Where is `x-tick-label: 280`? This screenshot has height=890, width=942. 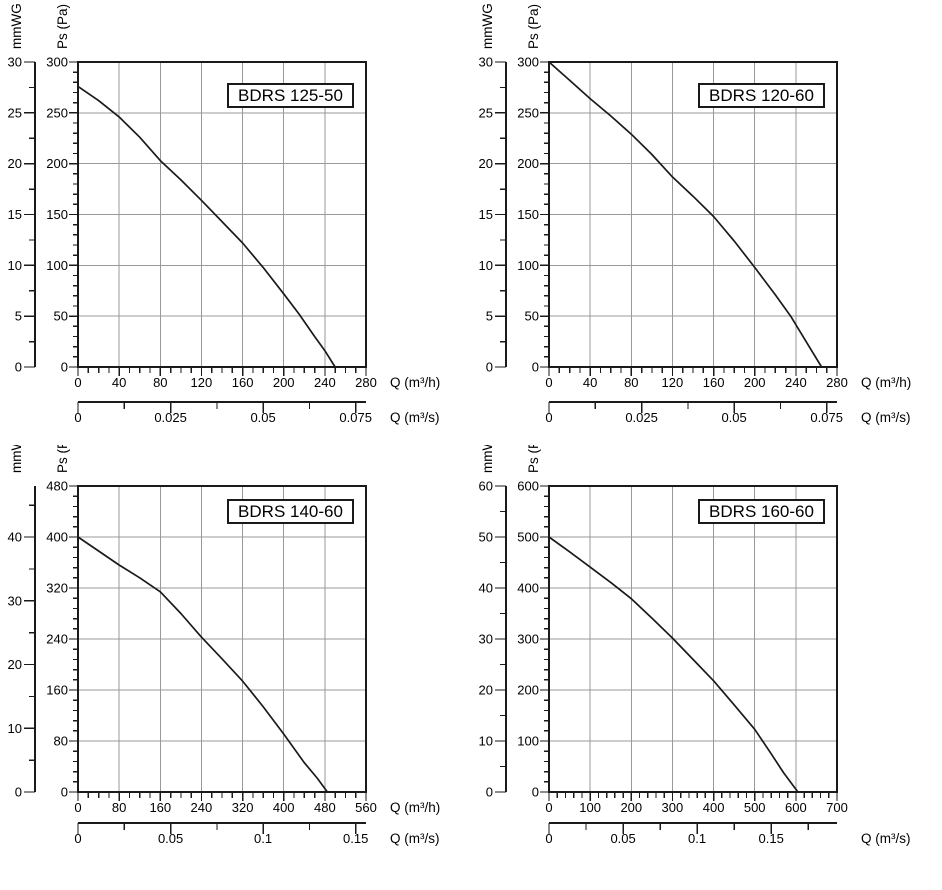 x-tick-label: 280 is located at coordinates (366, 382).